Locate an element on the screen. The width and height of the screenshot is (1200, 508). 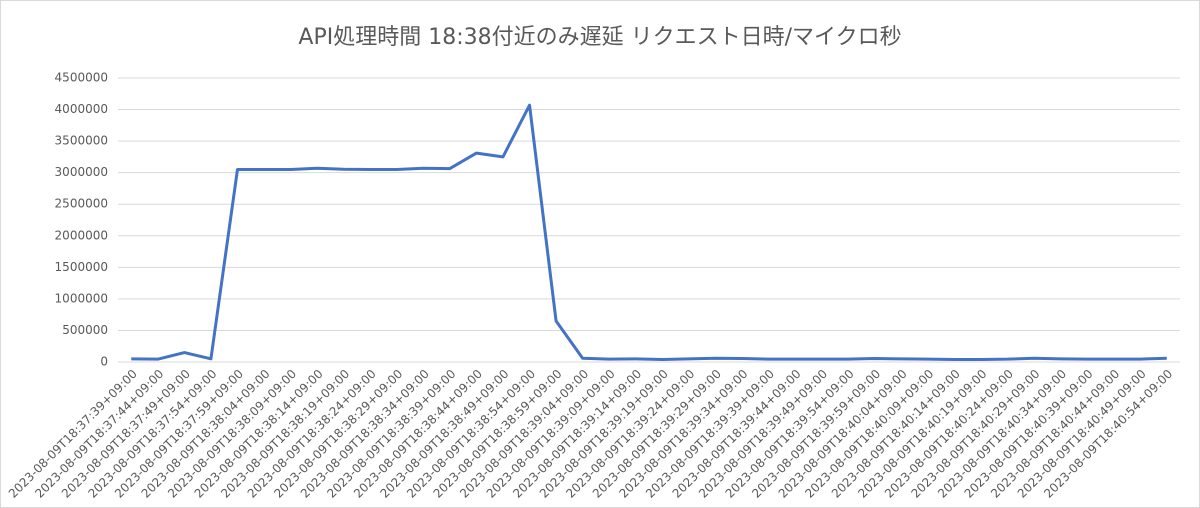
chart-title: API処理時間 18:38付近のみ遅延 リクエスト日時/マイクロ秒 is located at coordinates (599, 37).